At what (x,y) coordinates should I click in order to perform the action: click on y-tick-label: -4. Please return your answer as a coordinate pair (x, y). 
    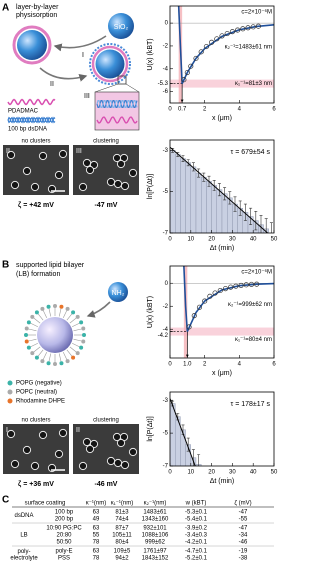
    Looking at the image, I should click on (166, 330).